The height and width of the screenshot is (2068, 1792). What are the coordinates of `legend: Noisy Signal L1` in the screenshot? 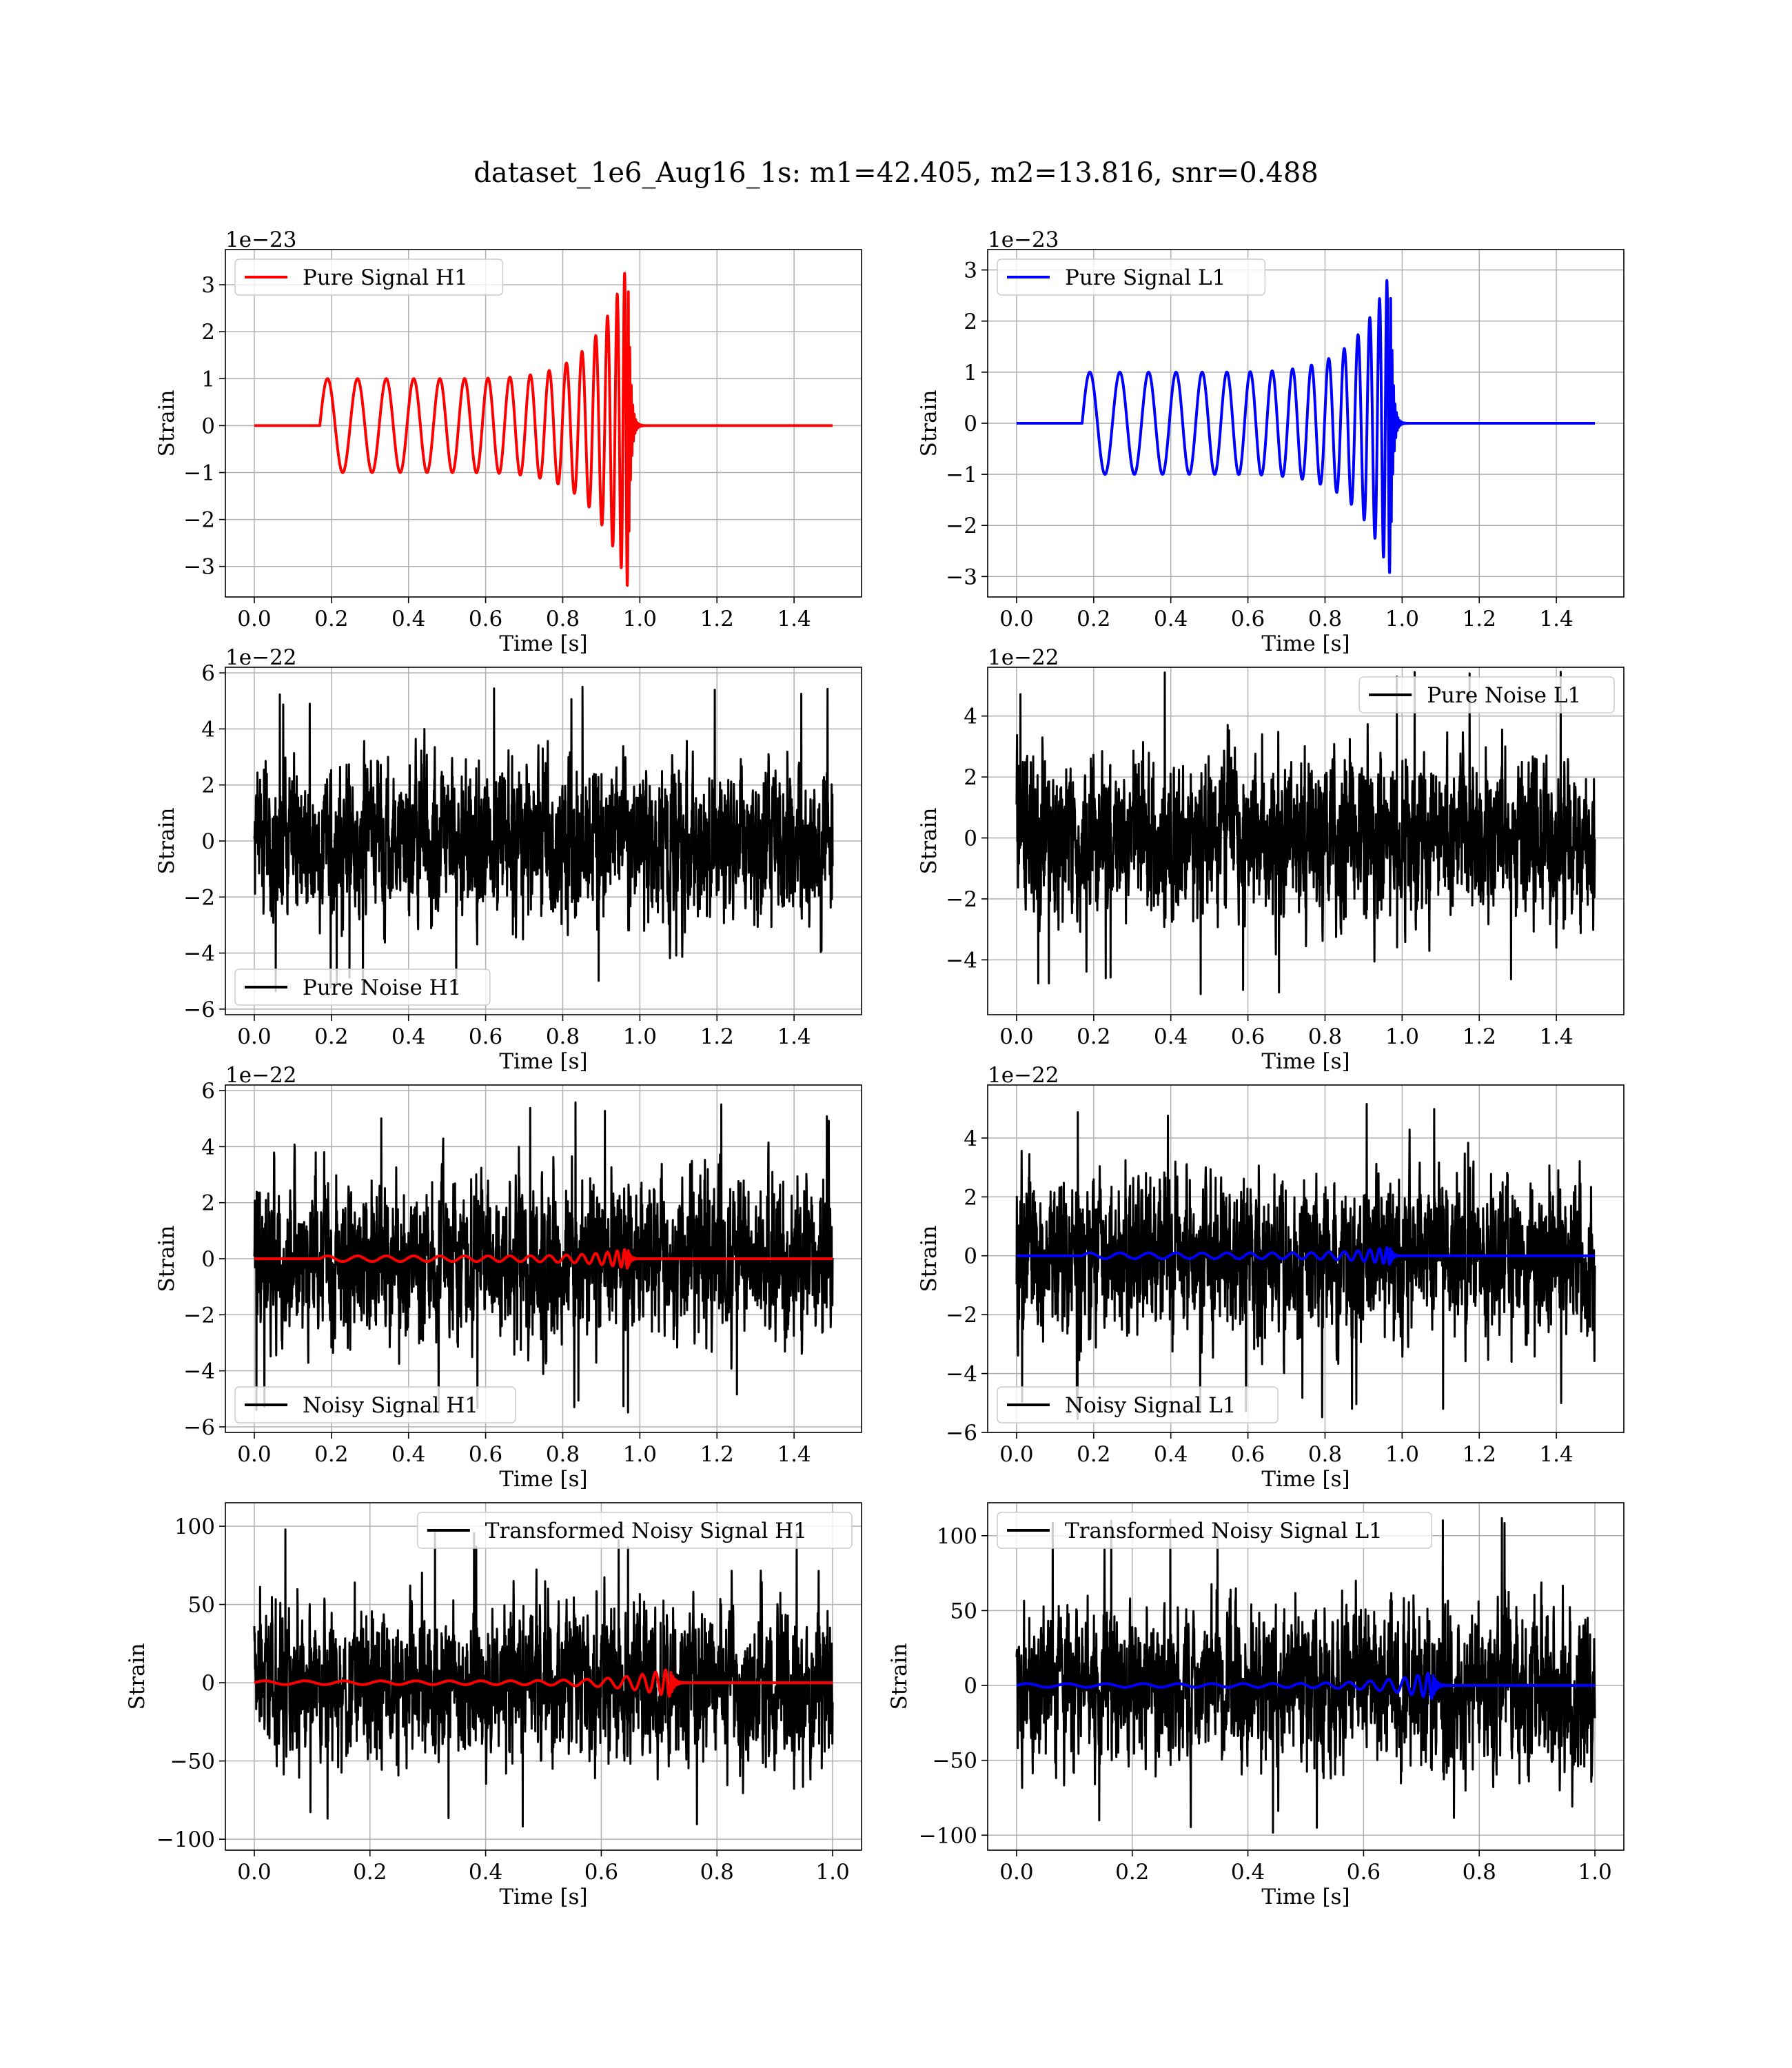 It's located at (1138, 1404).